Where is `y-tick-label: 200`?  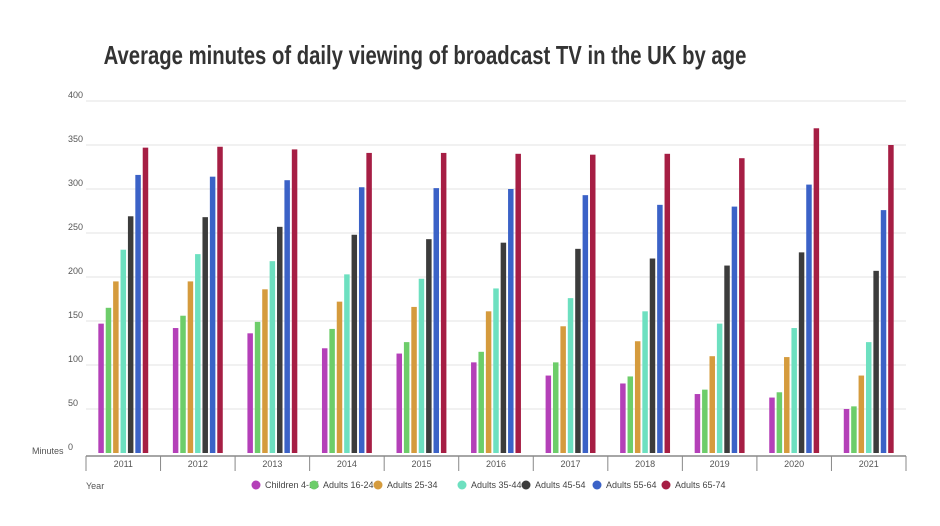 y-tick-label: 200 is located at coordinates (75, 271).